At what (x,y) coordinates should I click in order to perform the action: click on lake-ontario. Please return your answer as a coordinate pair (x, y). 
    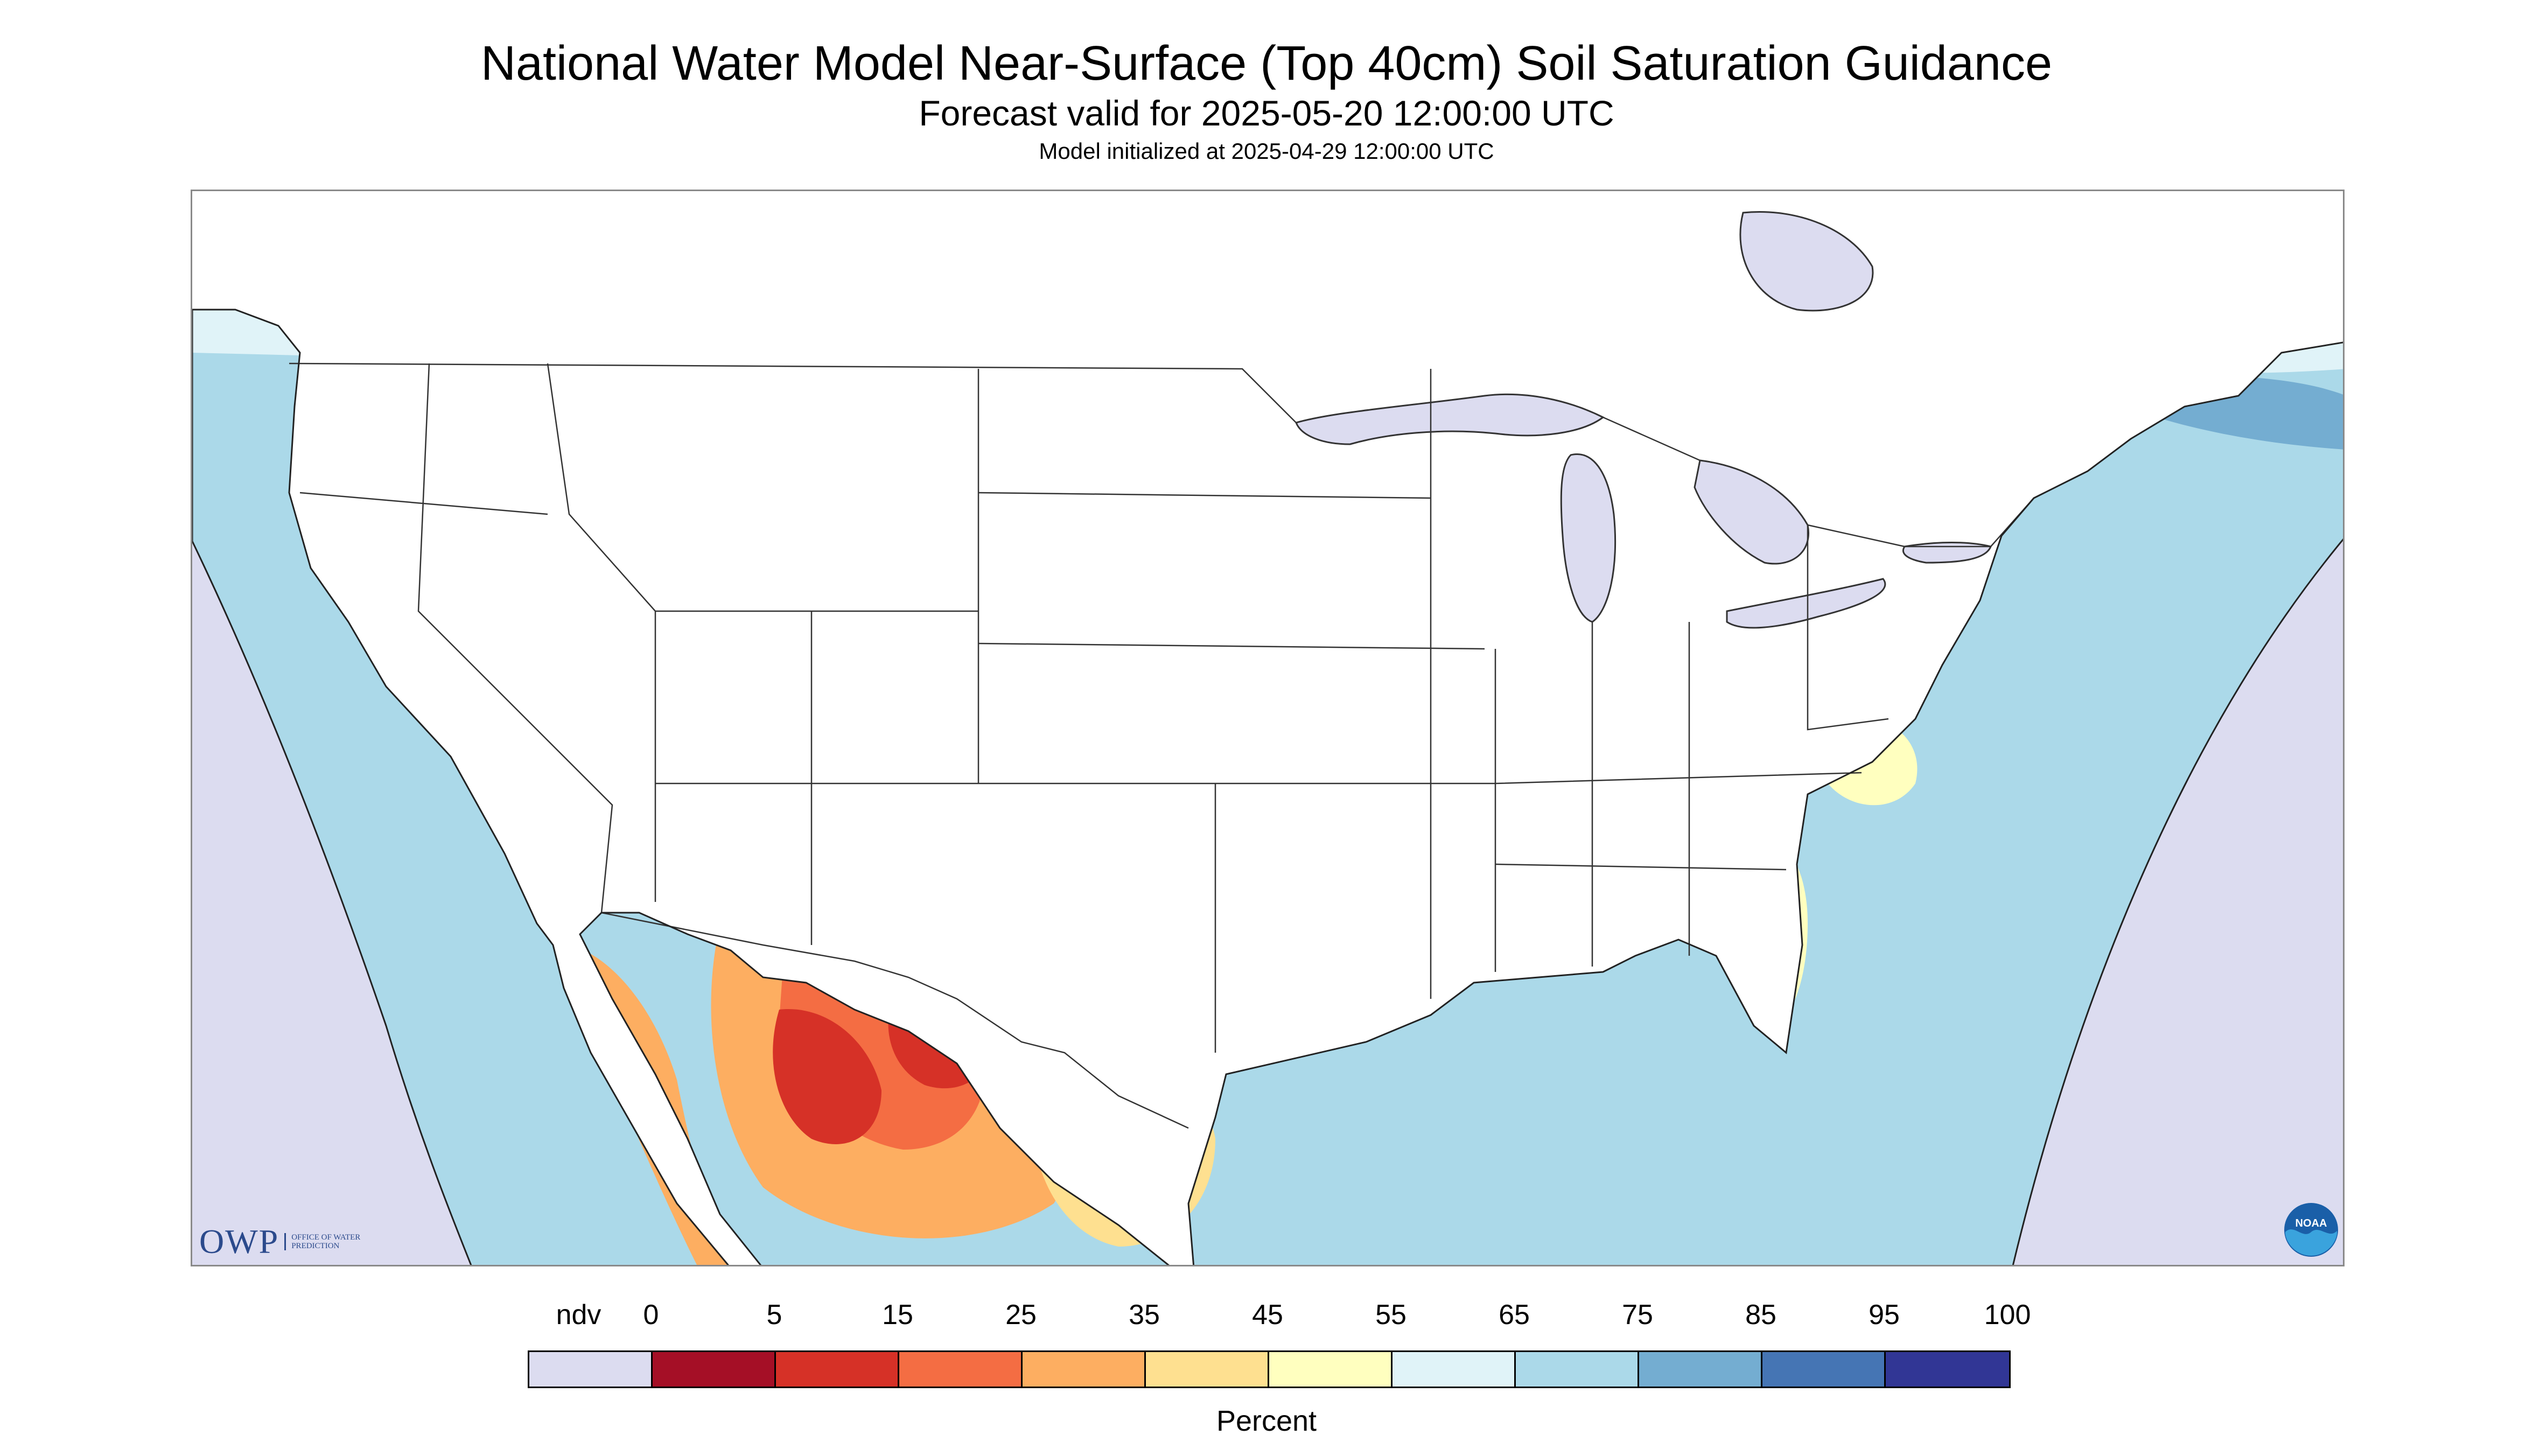
    Looking at the image, I should click on (1947, 553).